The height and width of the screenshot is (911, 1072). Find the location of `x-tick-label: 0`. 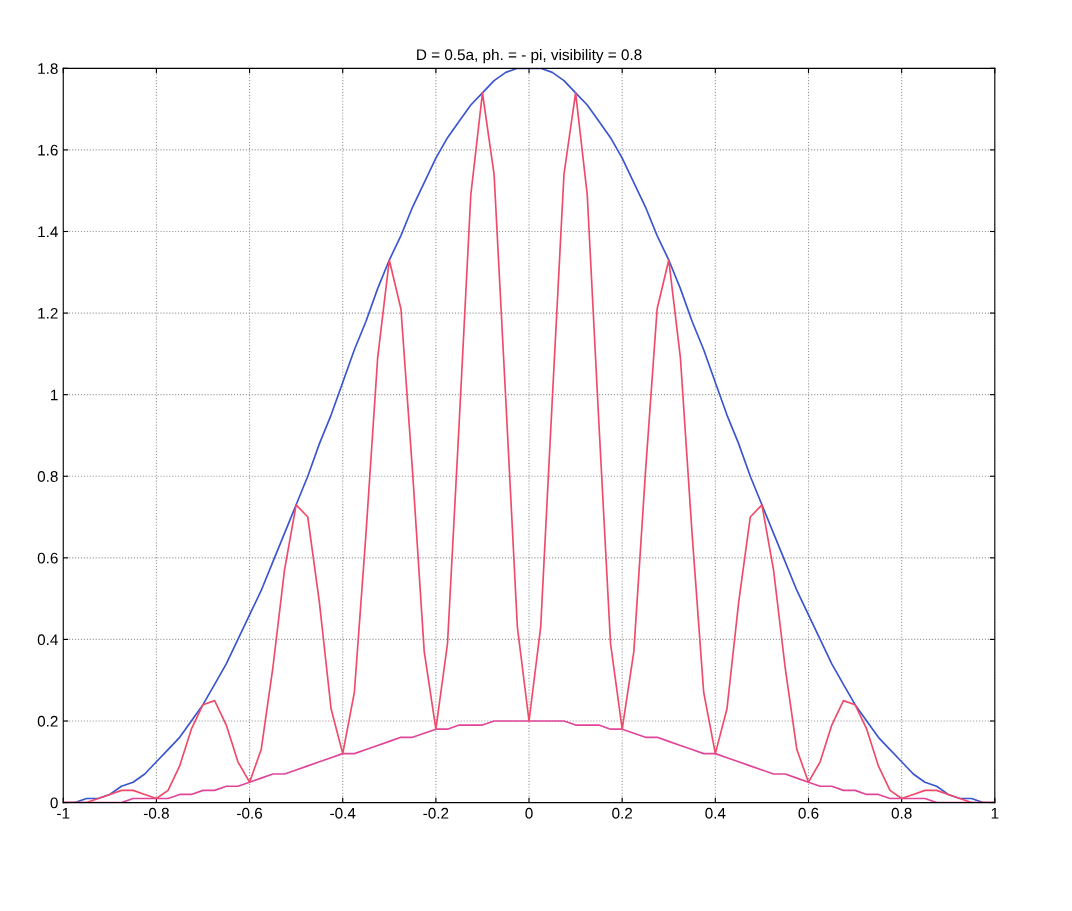

x-tick-label: 0 is located at coordinates (529, 813).